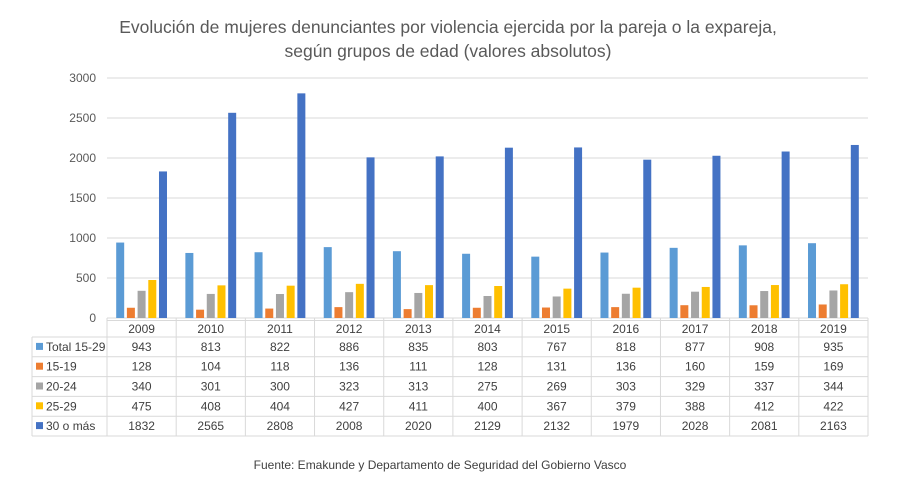 This screenshot has width=900, height=487. Describe the element at coordinates (349, 387) in the screenshot. I see `data-label: 323` at that location.